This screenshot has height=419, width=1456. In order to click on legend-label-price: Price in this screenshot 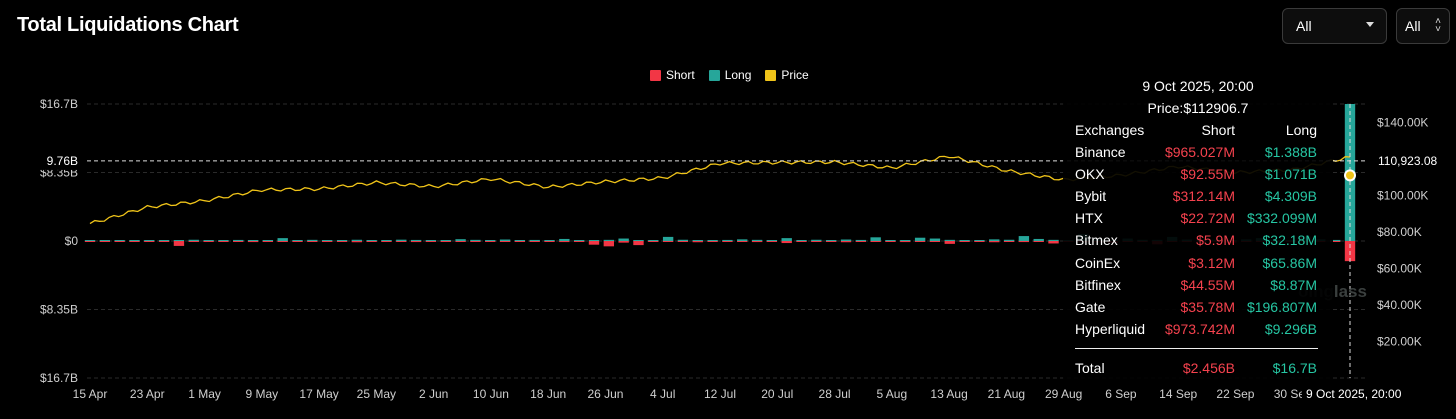, I will do `click(795, 75)`.